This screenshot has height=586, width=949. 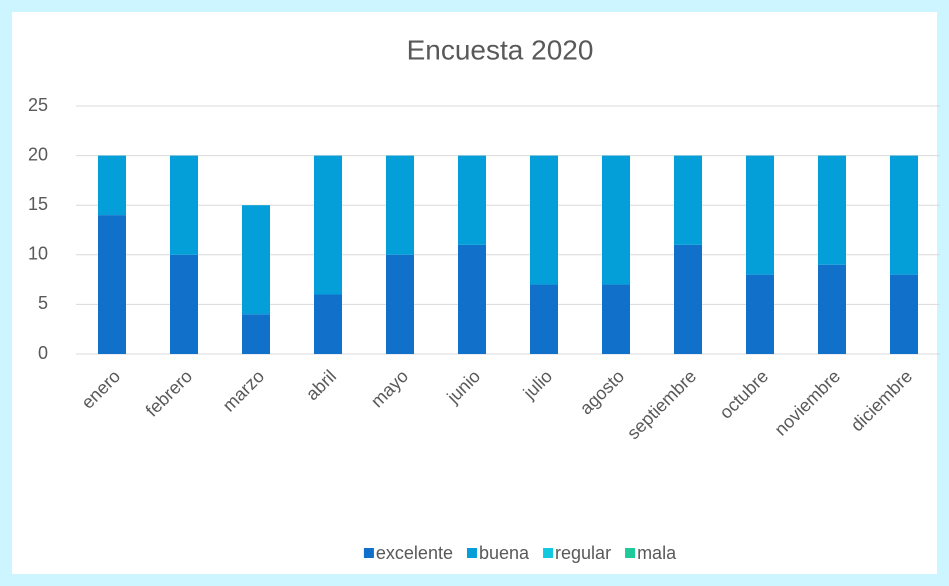 What do you see at coordinates (43, 353) in the screenshot?
I see `y-tick-label: 0` at bounding box center [43, 353].